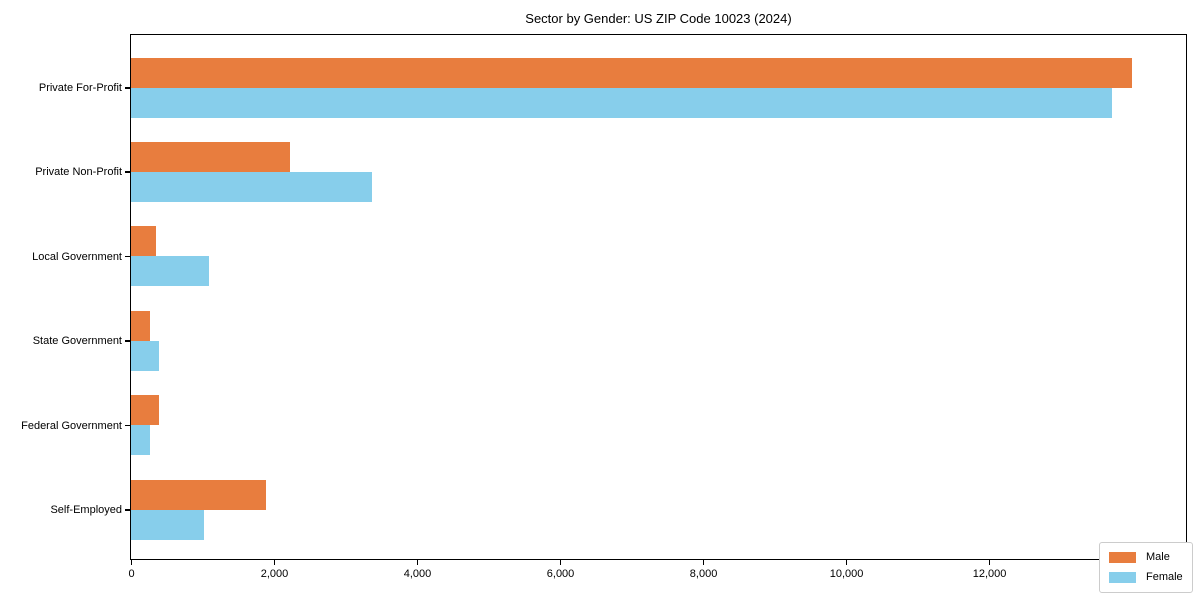  I want to click on legend: Male Female, so click(1146, 567).